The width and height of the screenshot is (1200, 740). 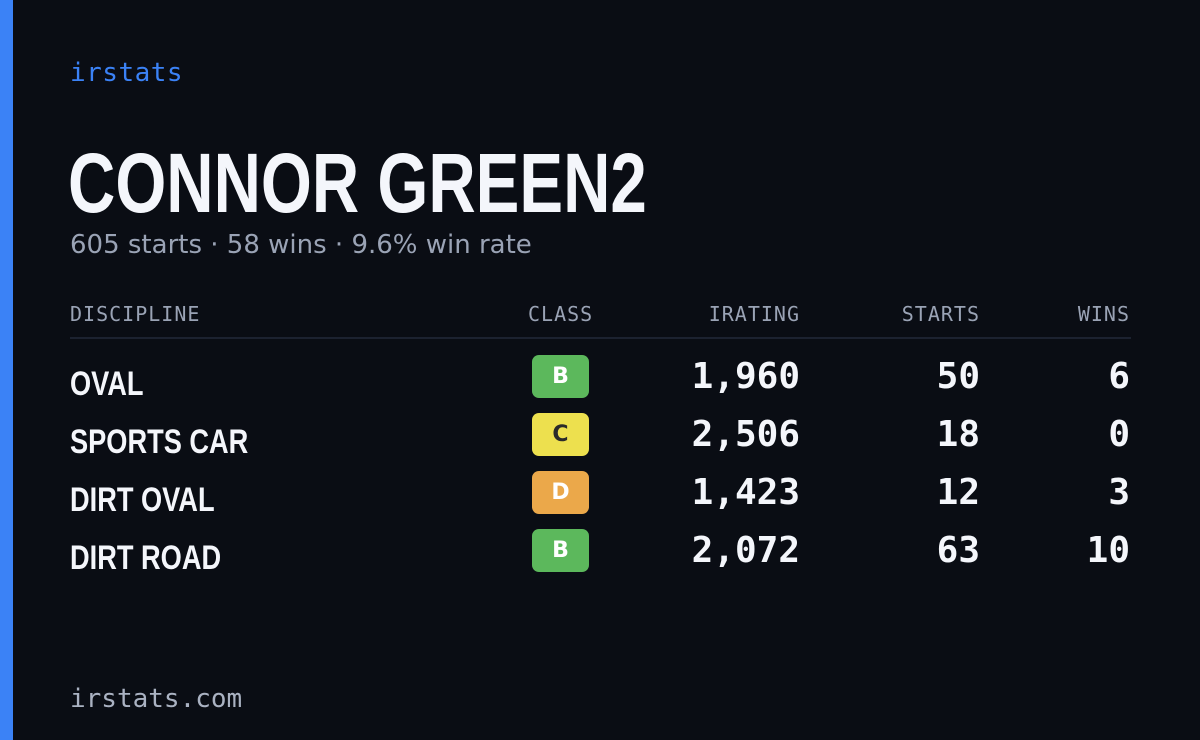 I want to click on class-badge: C, so click(x=560, y=434).